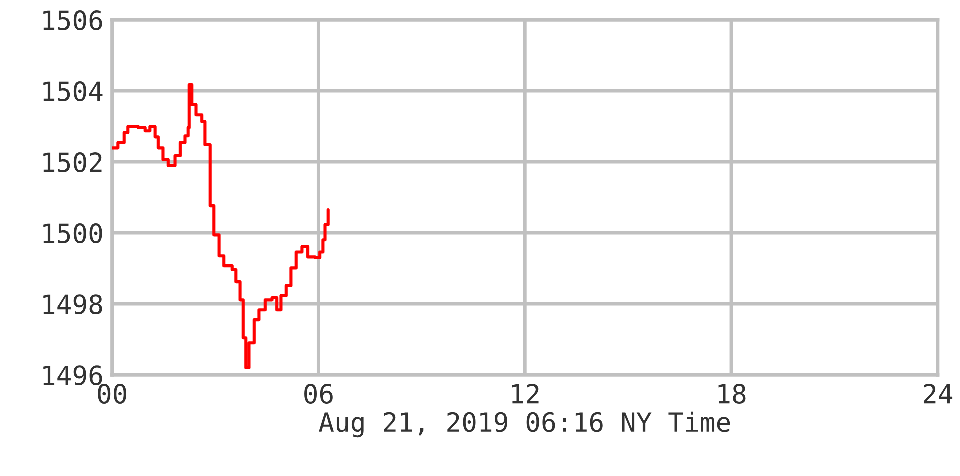 Image resolution: width=960 pixels, height=476 pixels. What do you see at coordinates (73, 92) in the screenshot?
I see `y-tick-label: 1504` at bounding box center [73, 92].